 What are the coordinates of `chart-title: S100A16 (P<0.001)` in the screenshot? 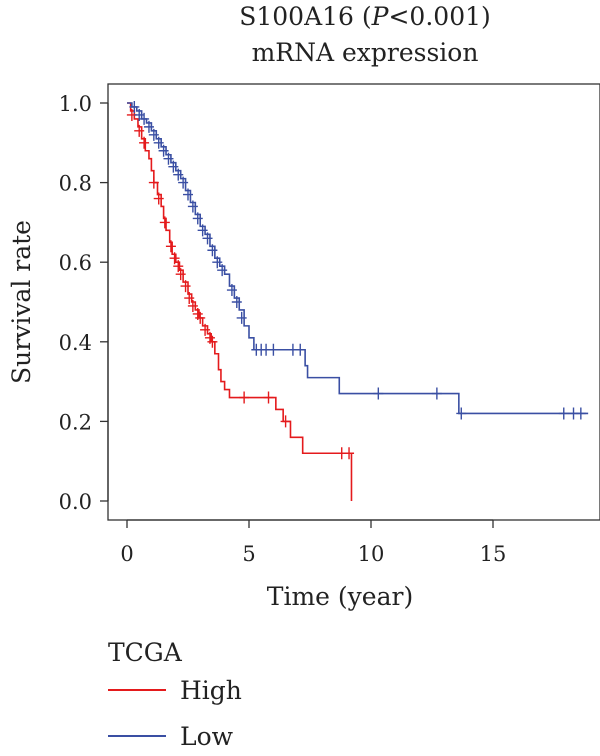 It's located at (365, 16).